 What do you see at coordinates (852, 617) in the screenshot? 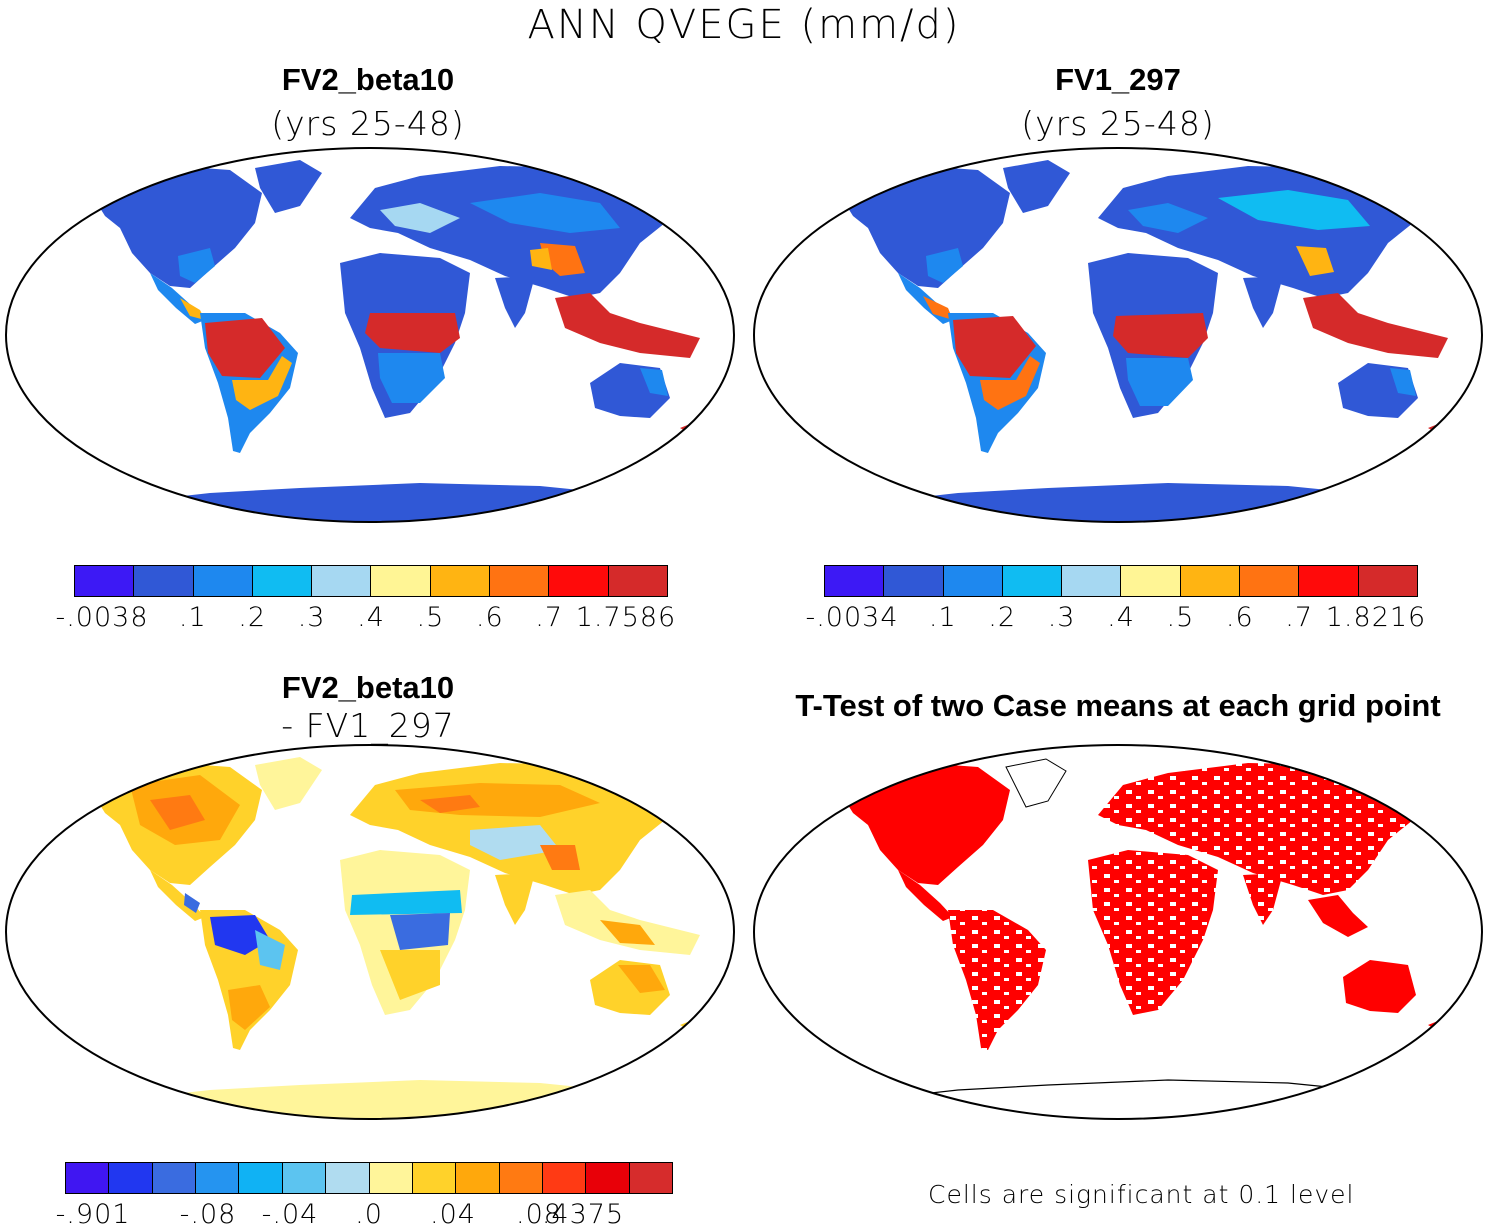
I see `colorbar-tick-label: -.0034` at bounding box center [852, 617].